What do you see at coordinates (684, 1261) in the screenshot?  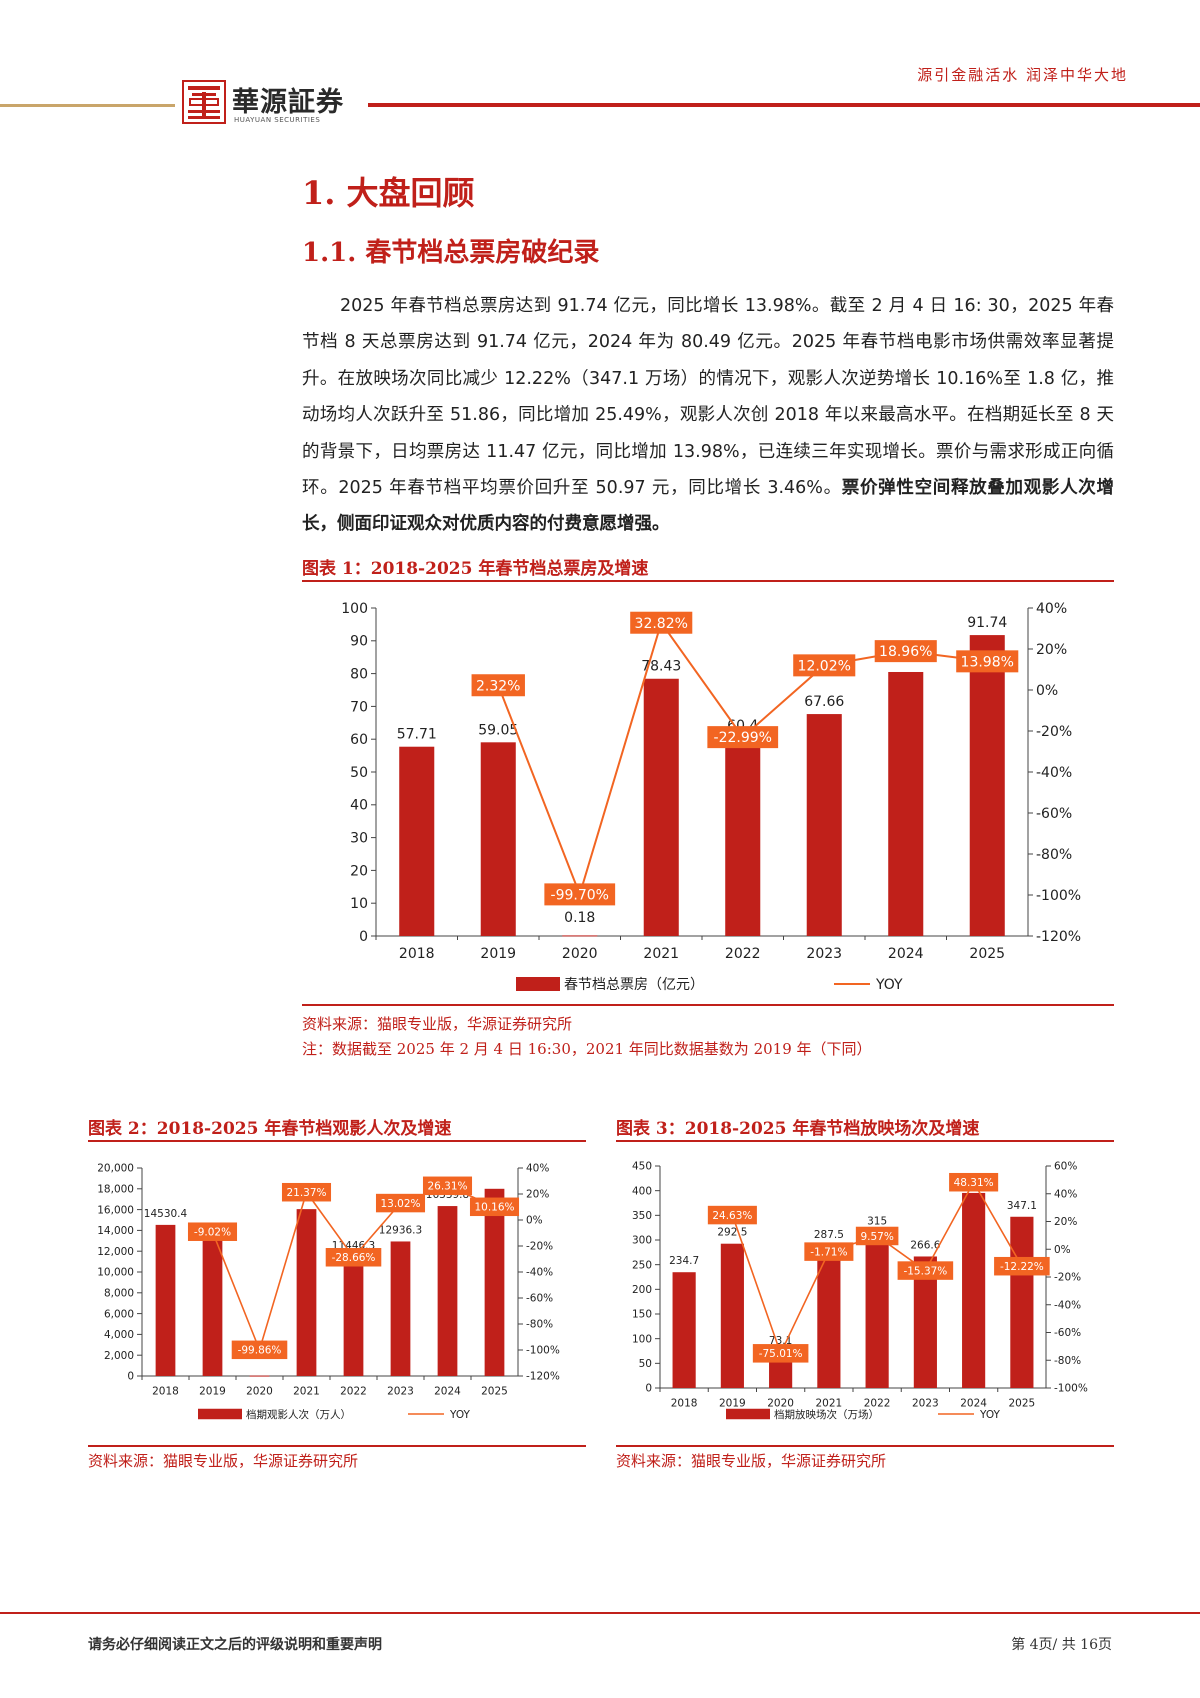 I see `bar-value-label: 234.7` at bounding box center [684, 1261].